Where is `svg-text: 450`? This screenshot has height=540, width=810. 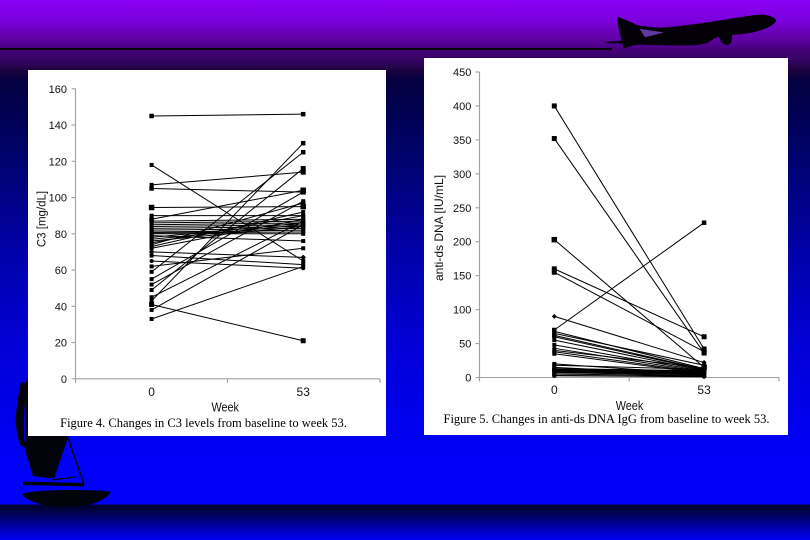
svg-text: 450 is located at coordinates (462, 73).